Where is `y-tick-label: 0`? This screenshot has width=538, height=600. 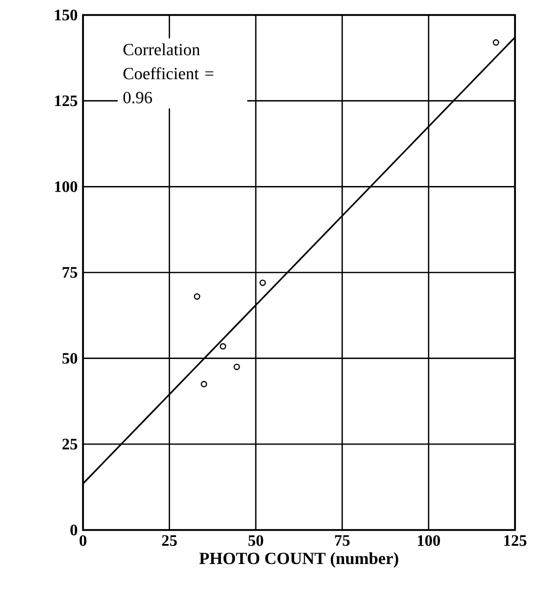 y-tick-label: 0 is located at coordinates (74, 530).